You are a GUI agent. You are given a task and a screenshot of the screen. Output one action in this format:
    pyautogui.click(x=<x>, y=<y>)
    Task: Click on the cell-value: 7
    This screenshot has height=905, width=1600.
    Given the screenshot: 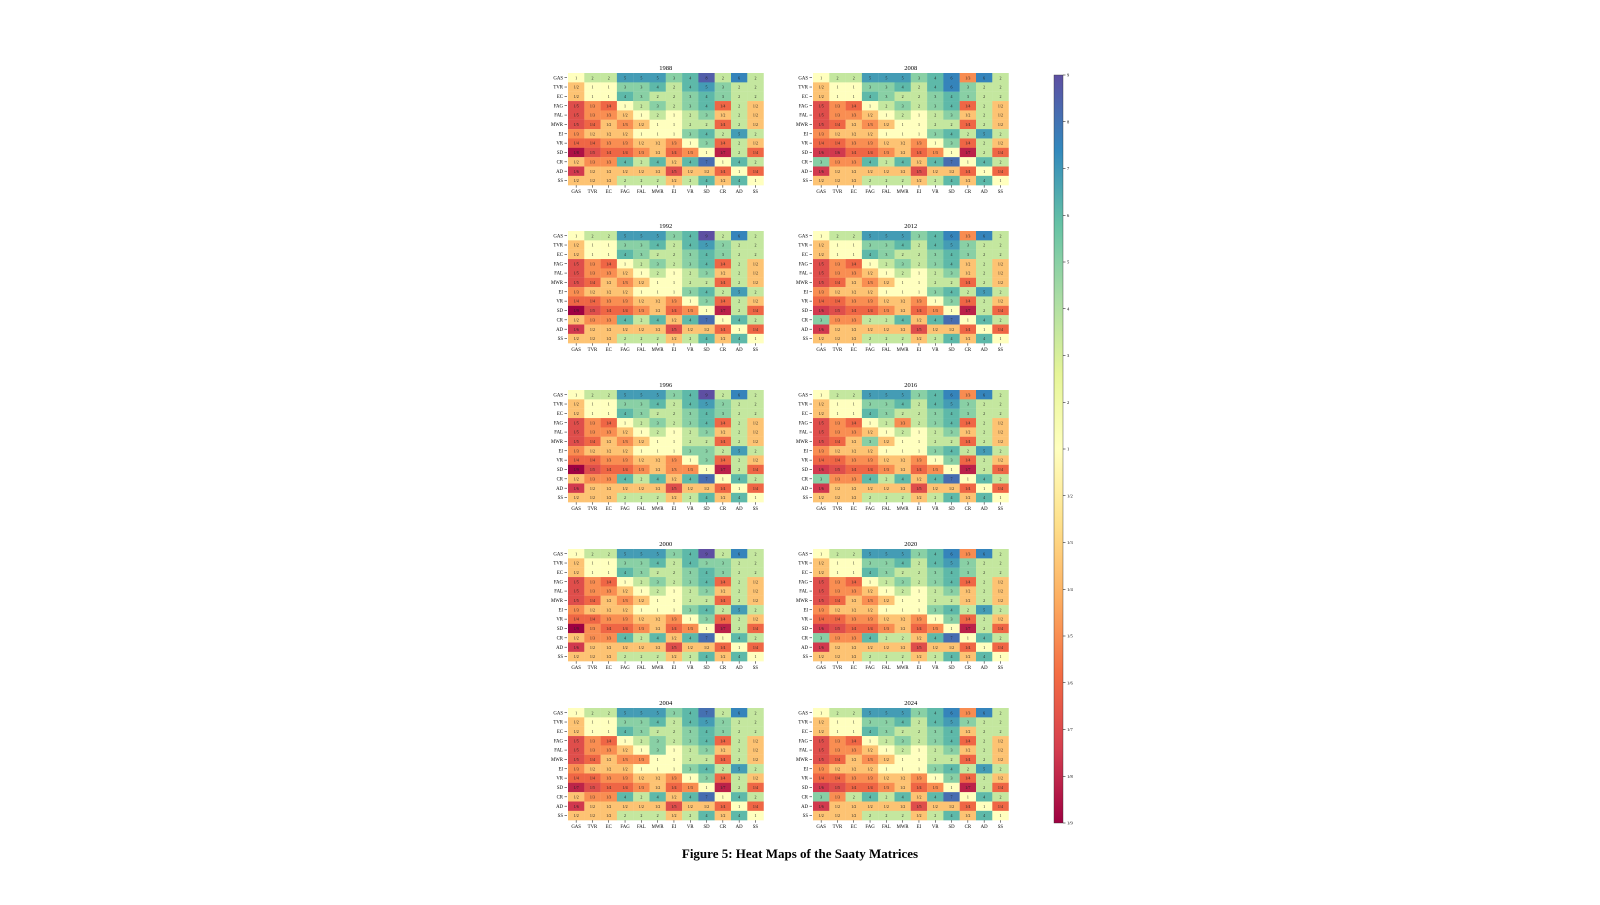 What is the action you would take?
    pyautogui.click(x=952, y=161)
    